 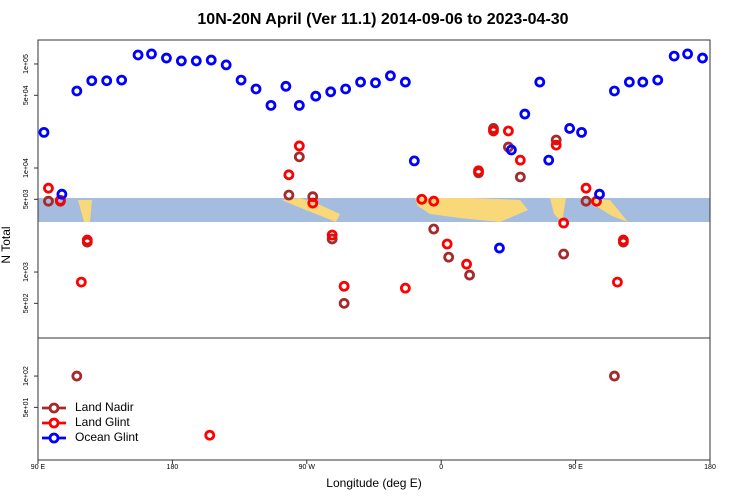 I want to click on legend-label: Land Glint, so click(x=102, y=422).